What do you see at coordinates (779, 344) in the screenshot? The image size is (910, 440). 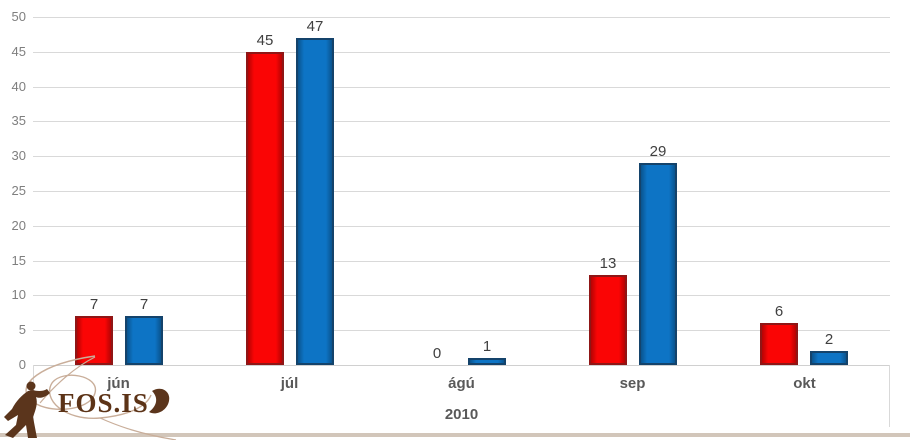 I see `bar-okt-red-series` at bounding box center [779, 344].